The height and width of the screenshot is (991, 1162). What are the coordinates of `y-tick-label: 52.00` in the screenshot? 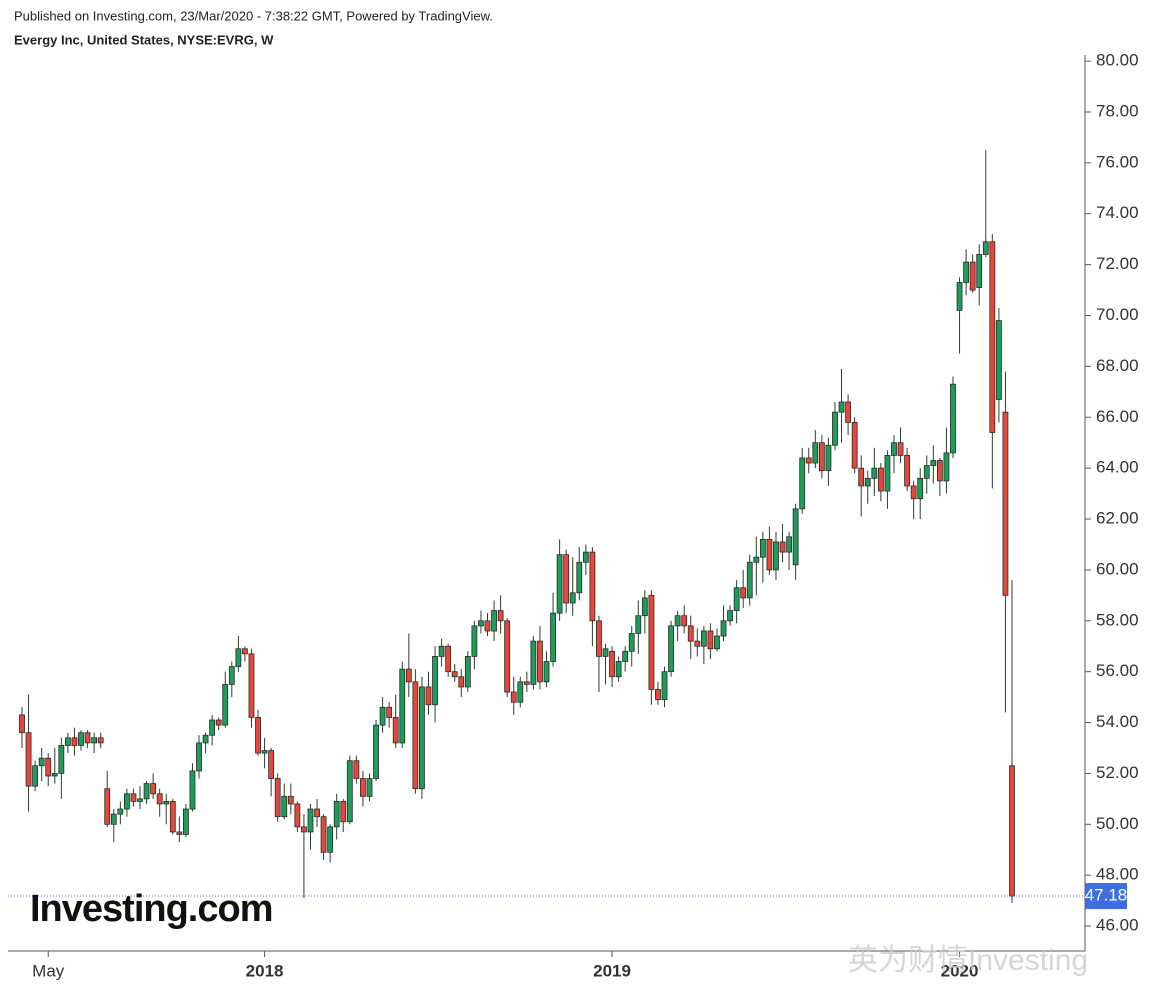 It's located at (1117, 772).